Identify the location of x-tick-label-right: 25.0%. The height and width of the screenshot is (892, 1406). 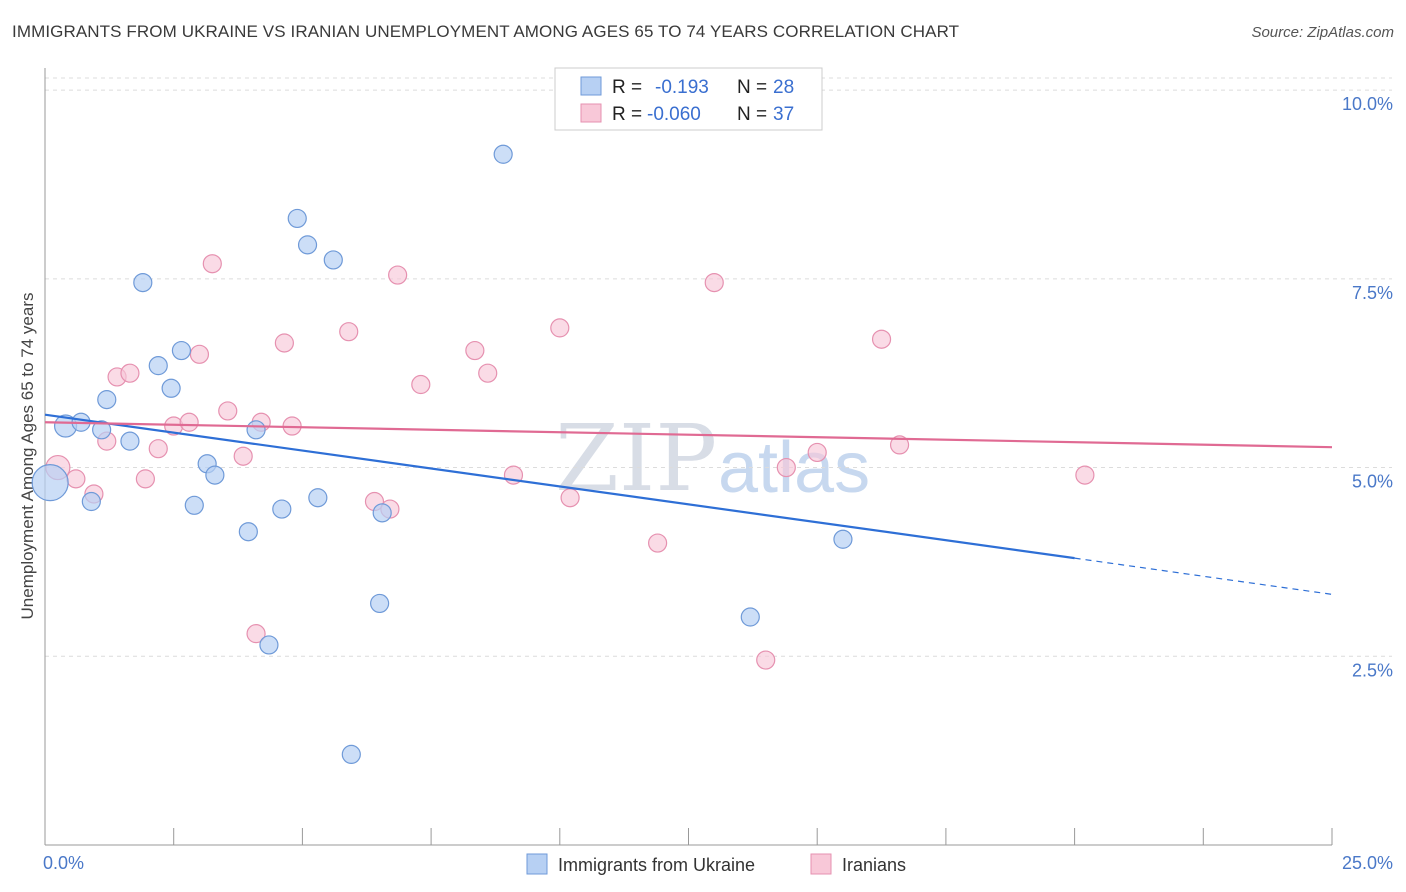
(1367, 863).